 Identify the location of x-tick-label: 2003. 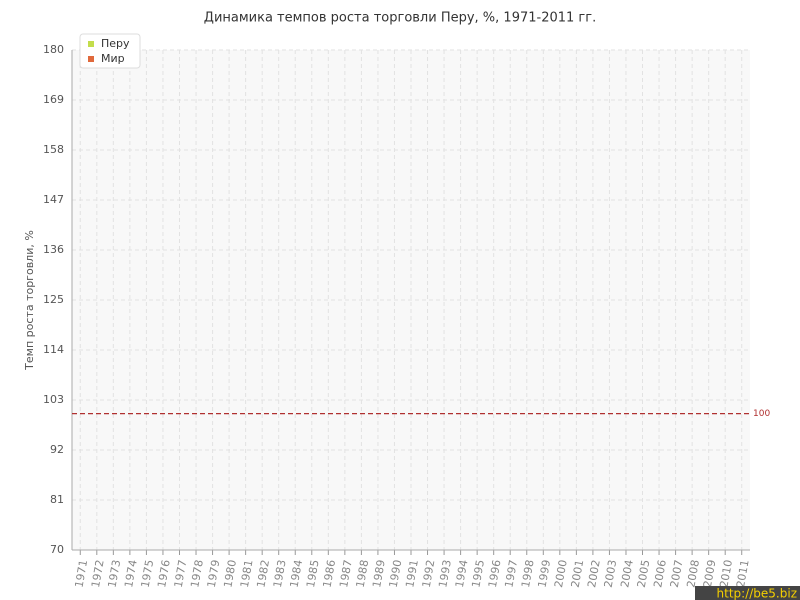
(611, 574).